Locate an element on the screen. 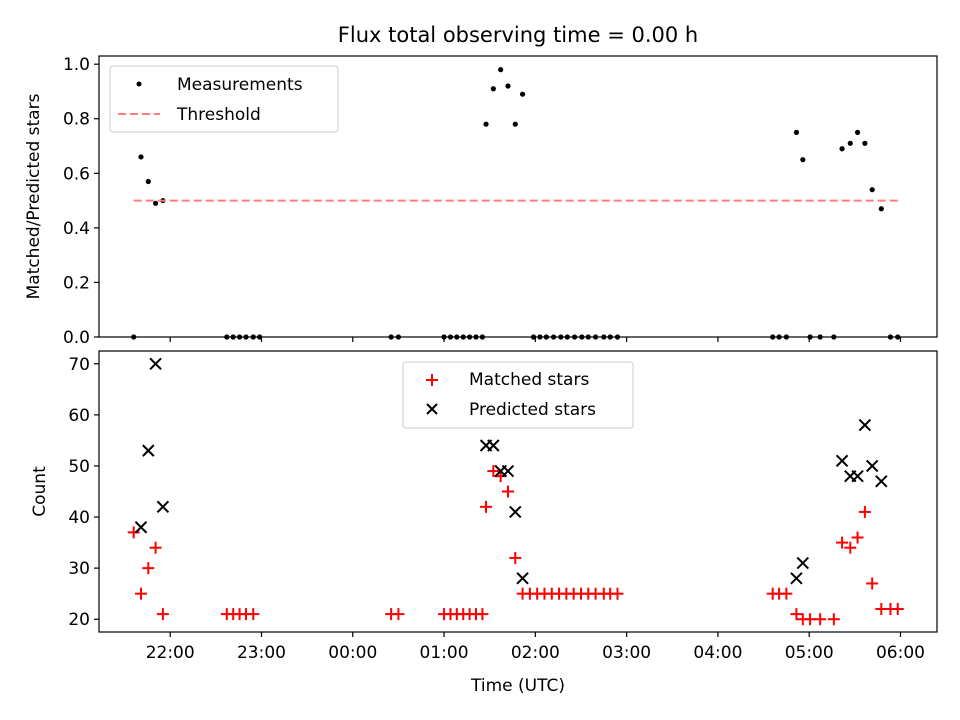 The image size is (960, 720). legend-predicted-marker is located at coordinates (432, 409).